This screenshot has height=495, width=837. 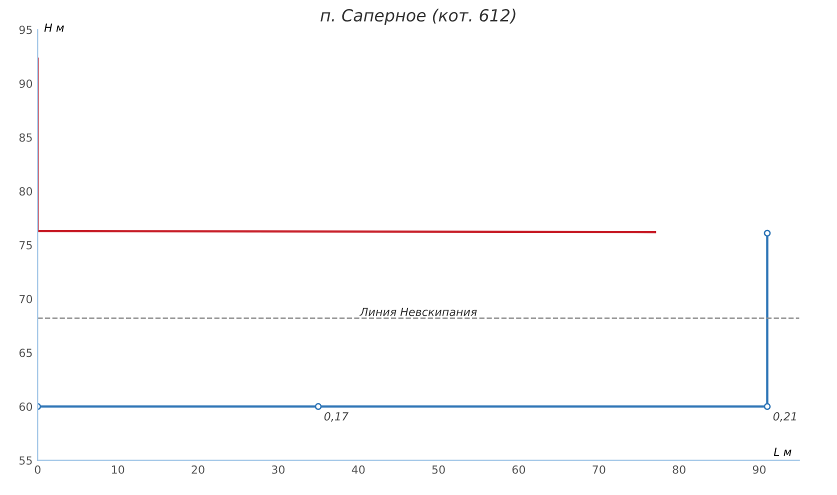 What do you see at coordinates (26, 299) in the screenshot?
I see `y-tick-label: 70` at bounding box center [26, 299].